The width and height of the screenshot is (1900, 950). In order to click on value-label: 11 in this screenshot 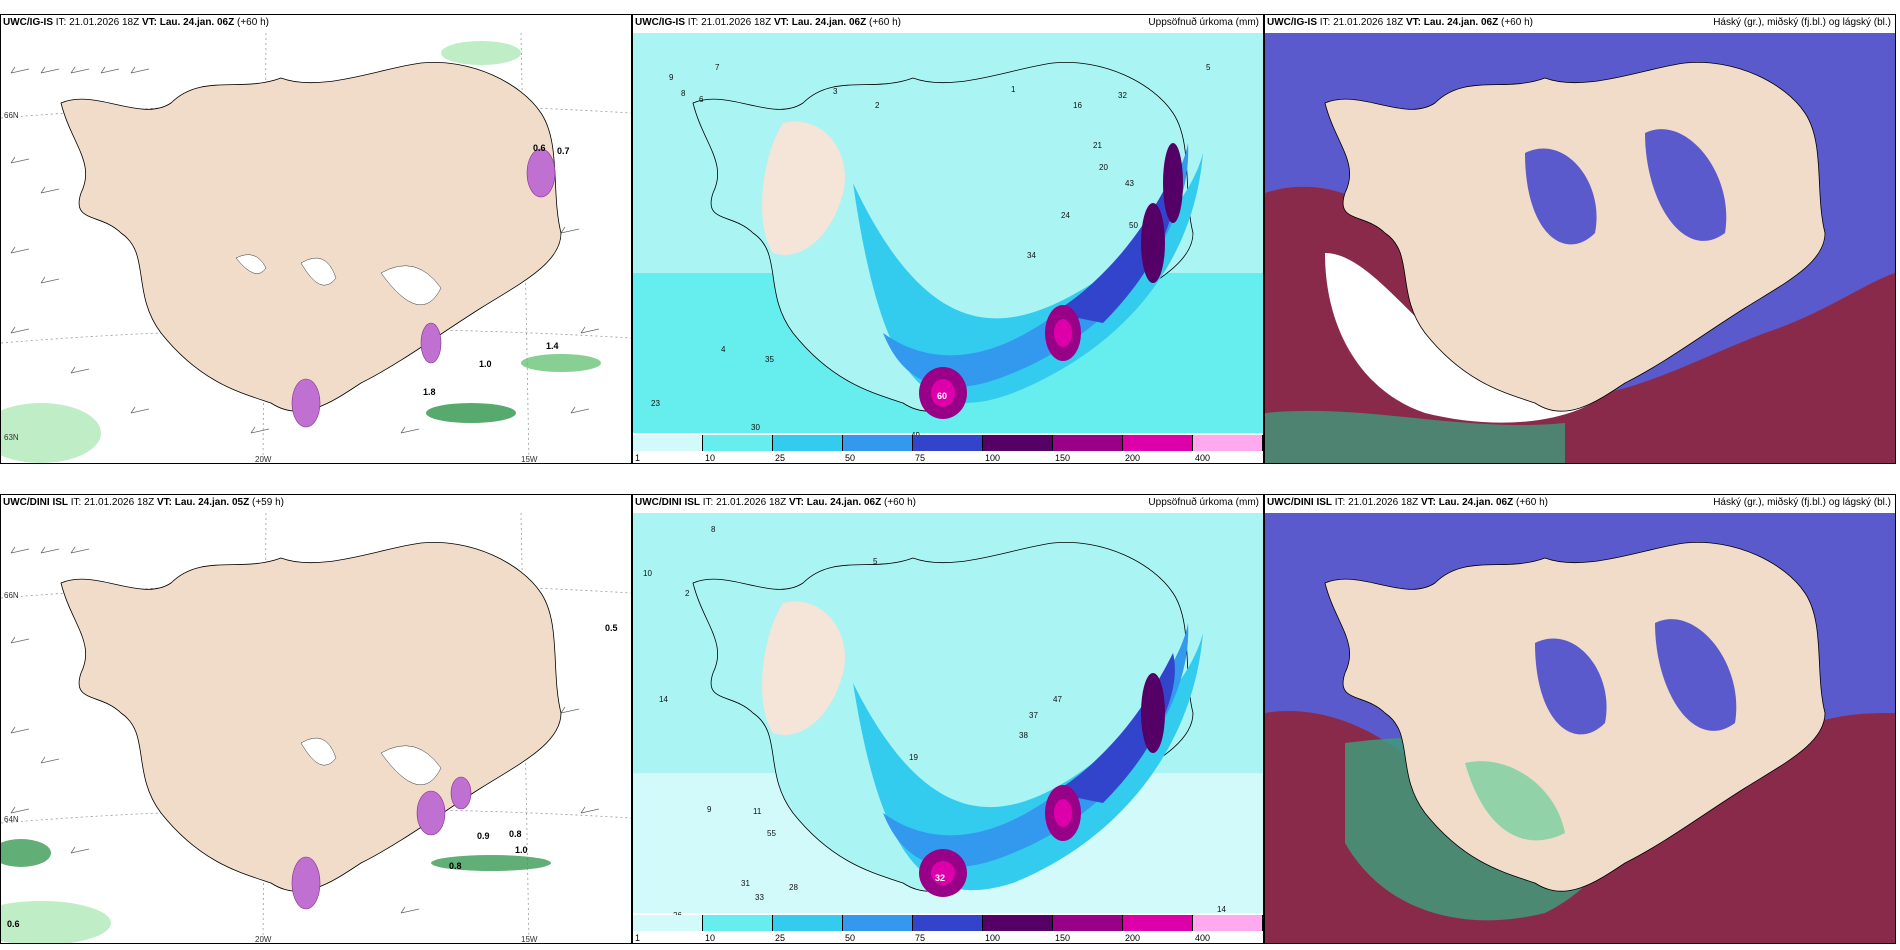, I will do `click(757, 811)`.